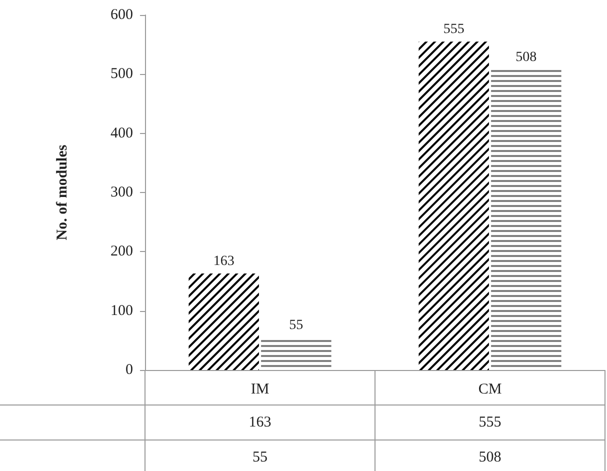 The image size is (607, 471). Describe the element at coordinates (260, 422) in the screenshot. I see `text: 163` at that location.